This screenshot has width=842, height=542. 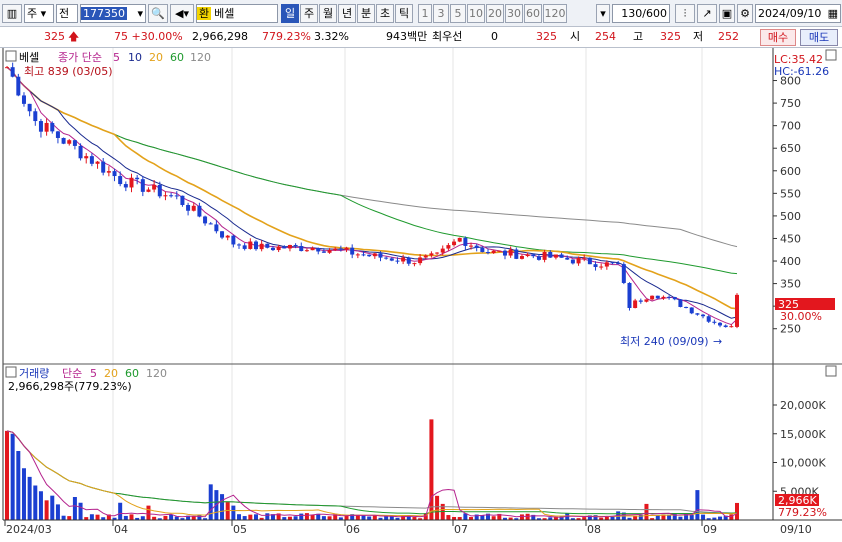 What do you see at coordinates (685, 13) in the screenshot?
I see `candle-type-icon: ⫶` at bounding box center [685, 13].